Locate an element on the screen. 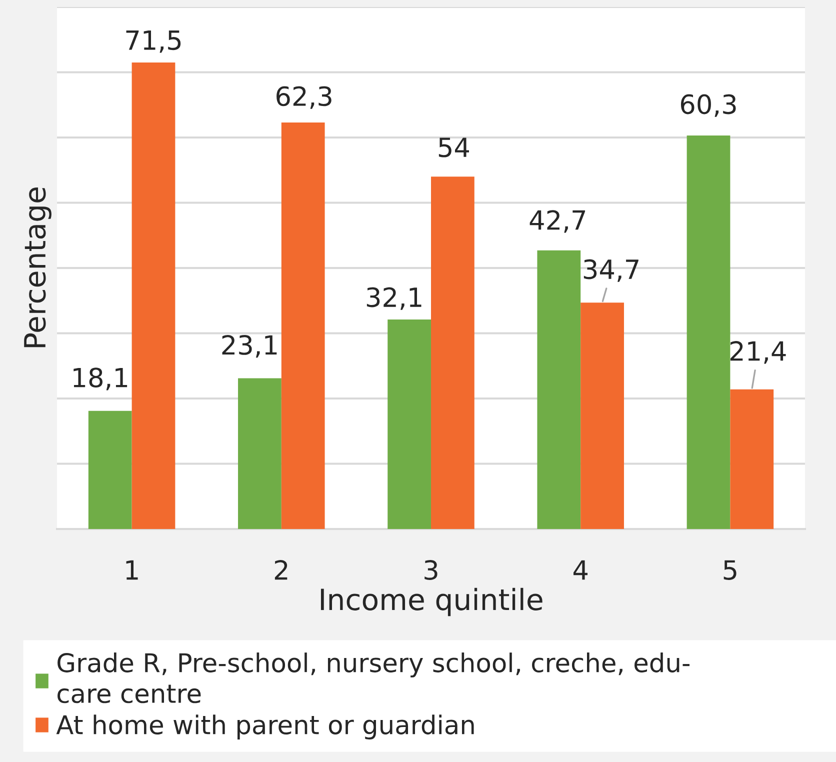  data-label: 21,4 is located at coordinates (758, 352).